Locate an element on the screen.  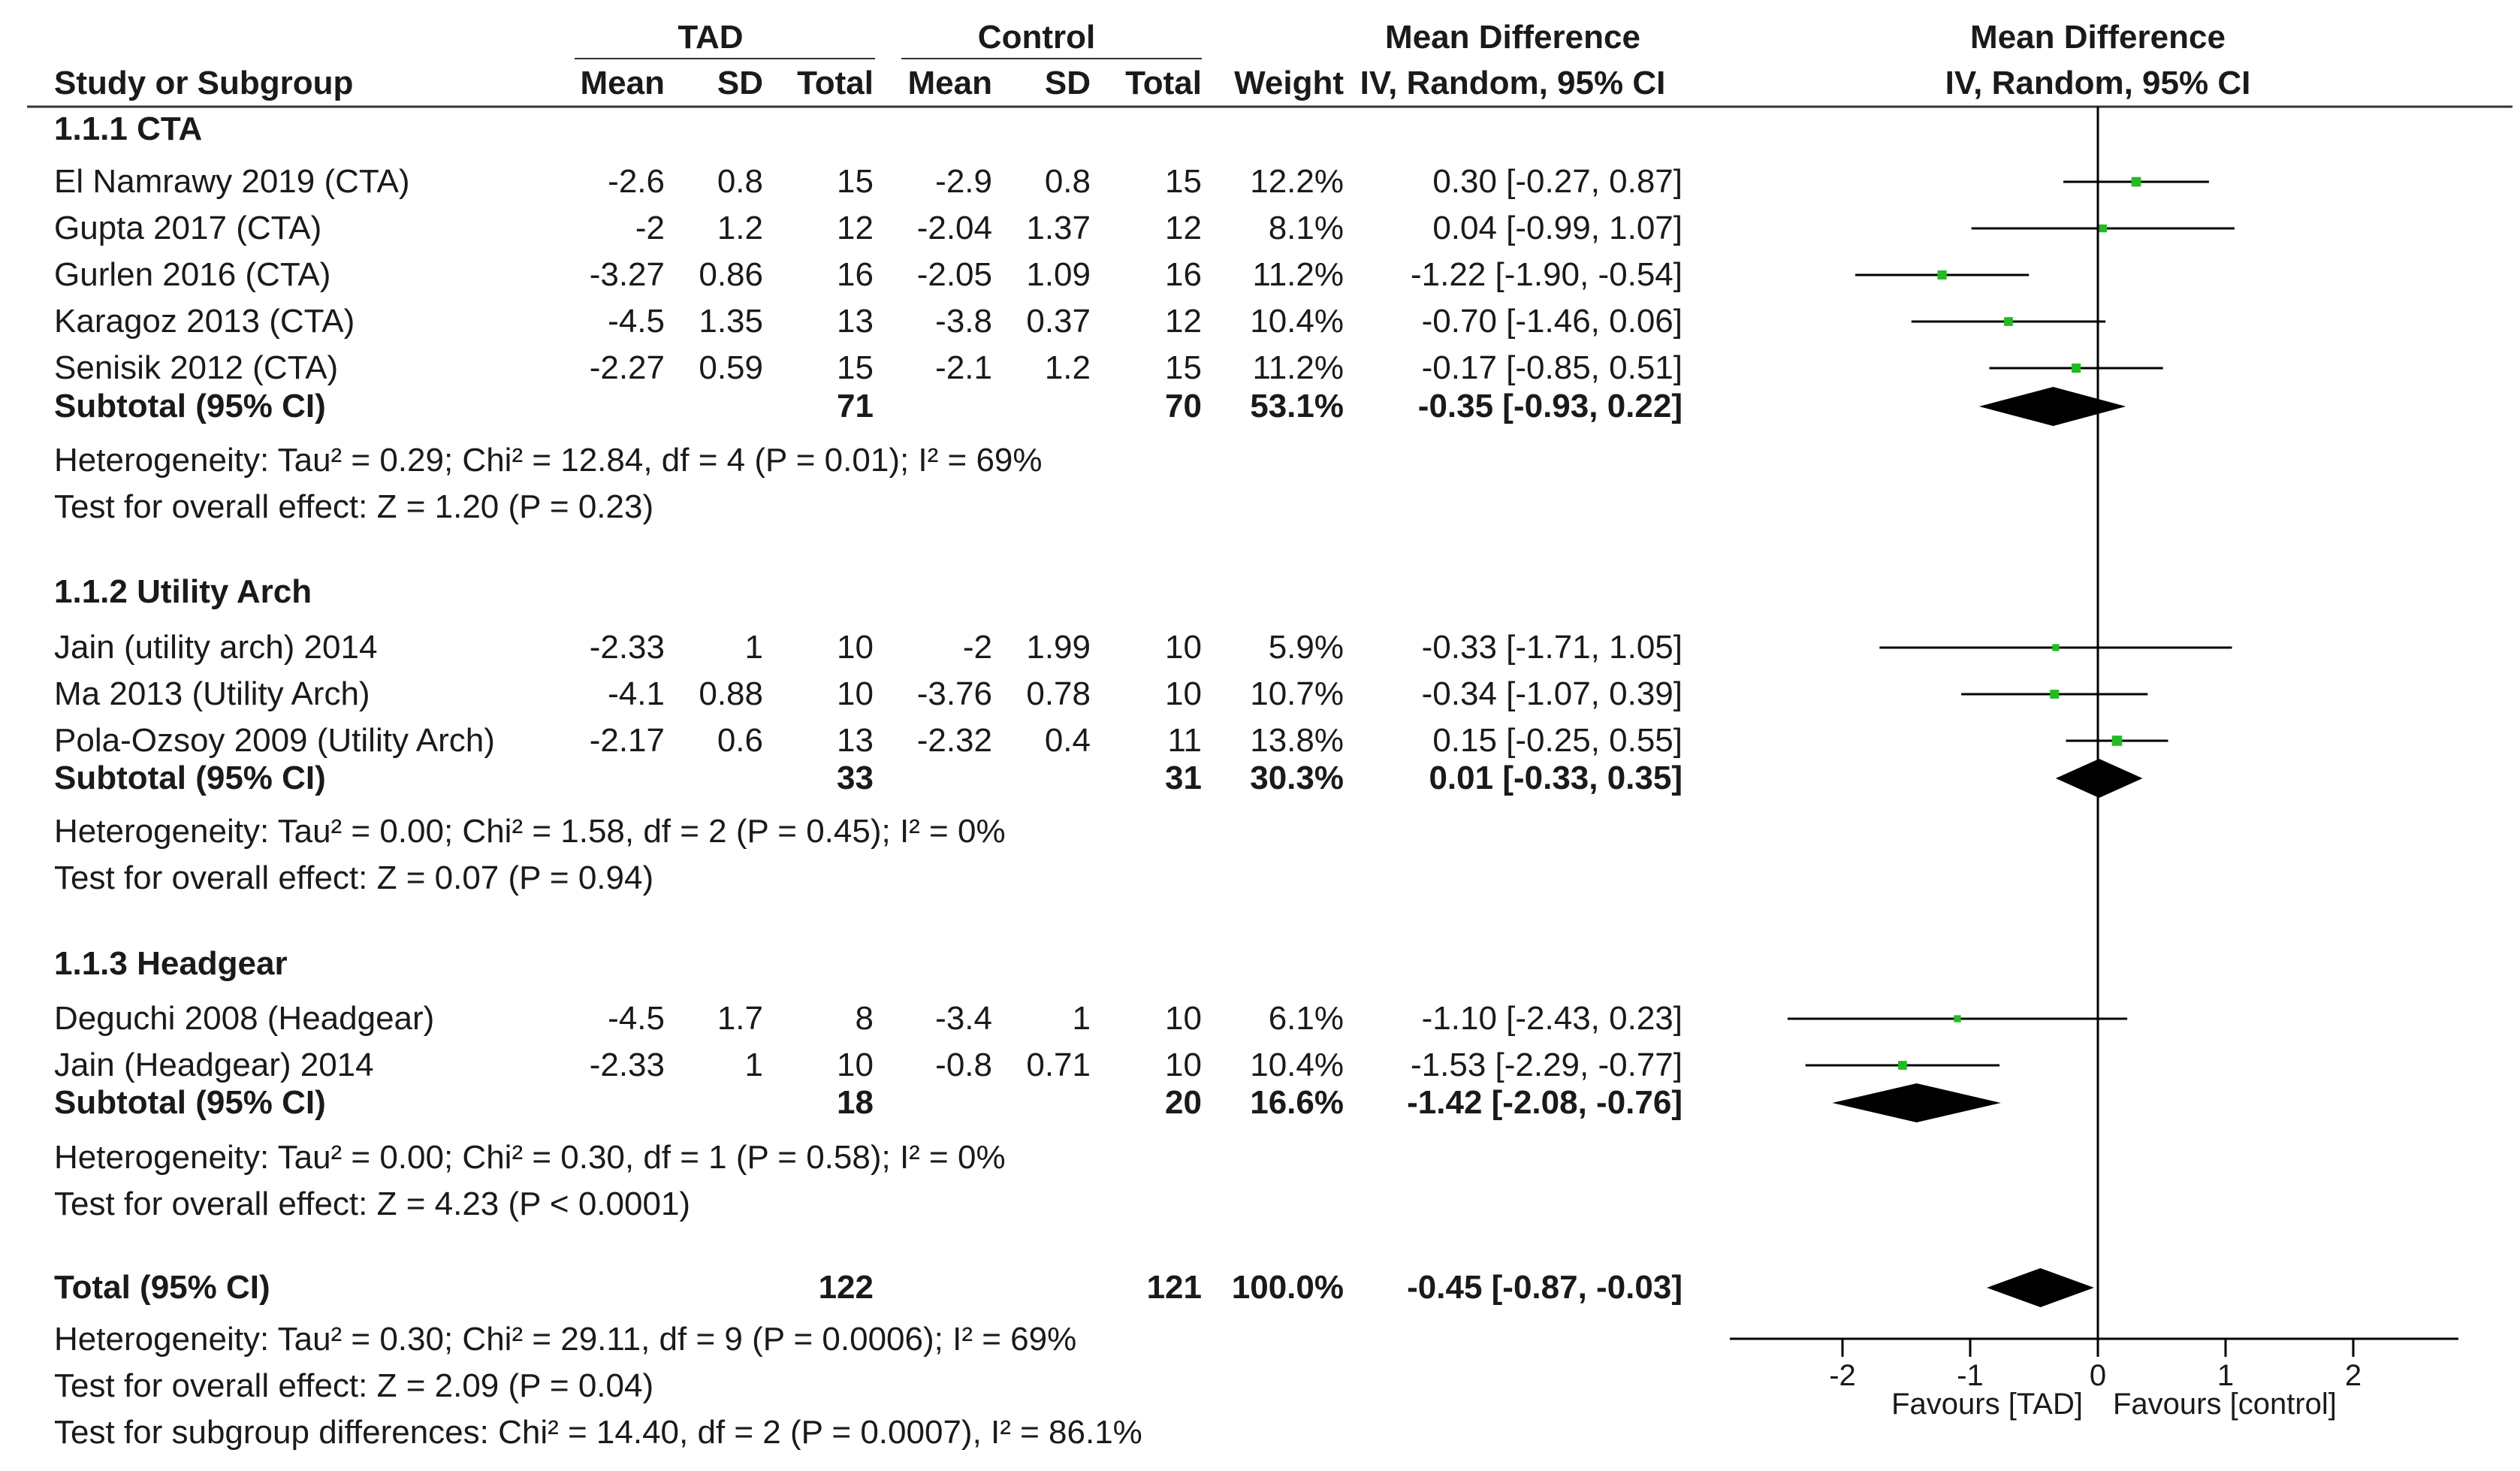
control-sd: 1 is located at coordinates (1082, 1018).